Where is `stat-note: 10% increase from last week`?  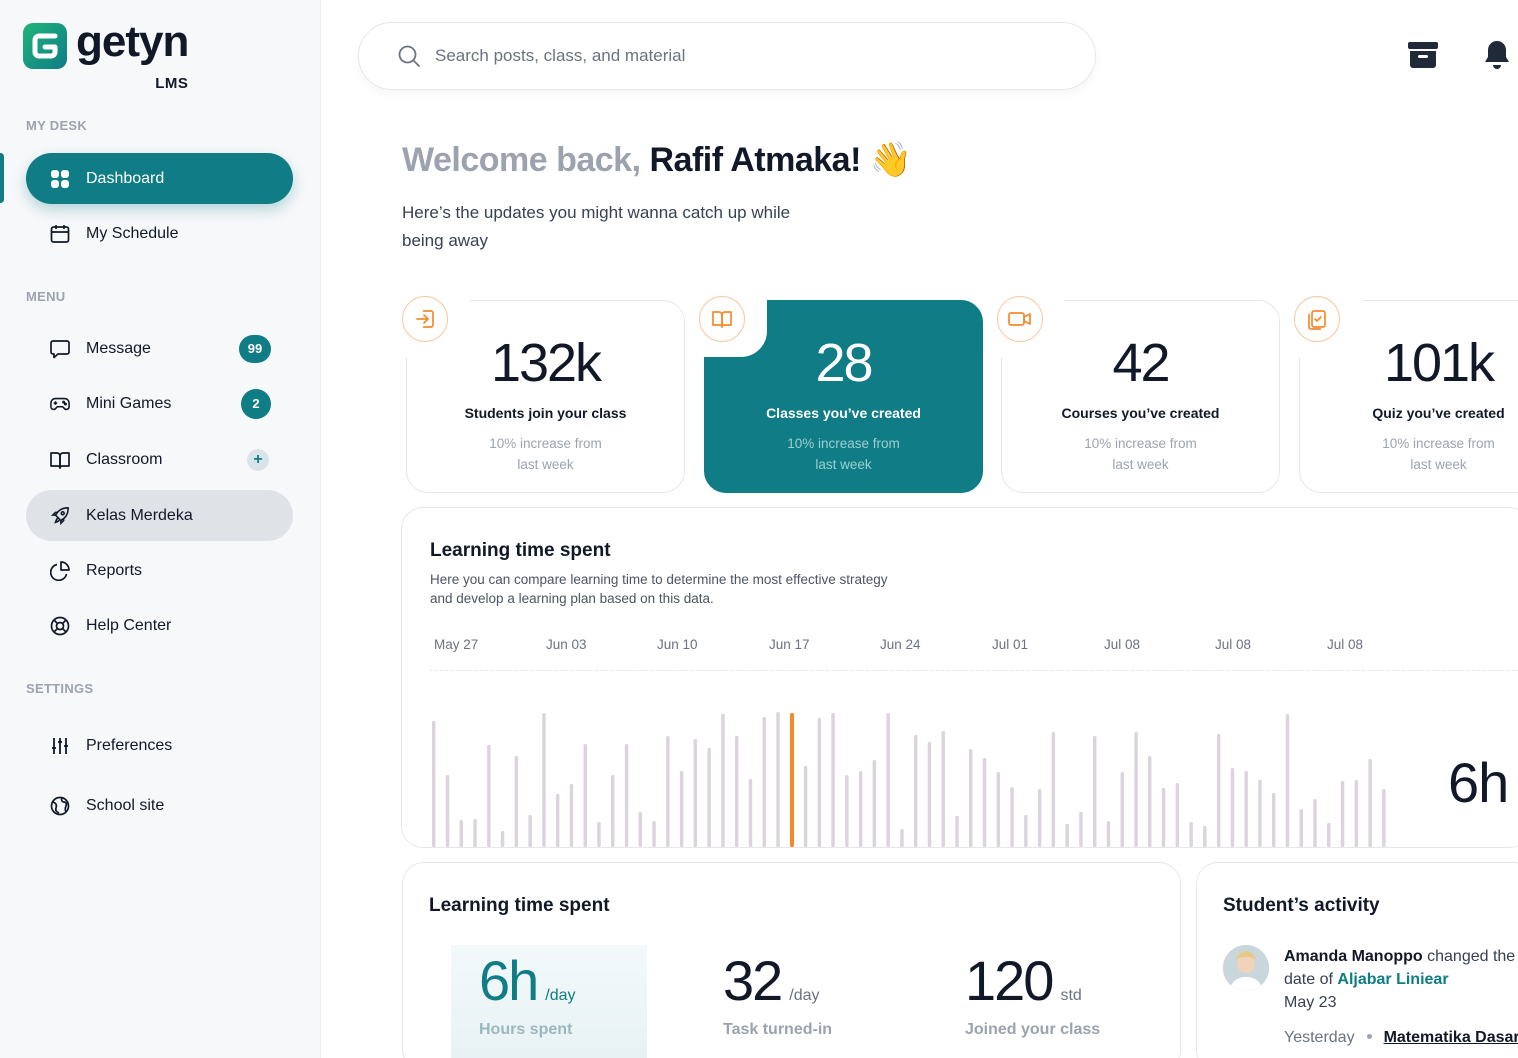
stat-note: 10% increase from last week is located at coordinates (1140, 454).